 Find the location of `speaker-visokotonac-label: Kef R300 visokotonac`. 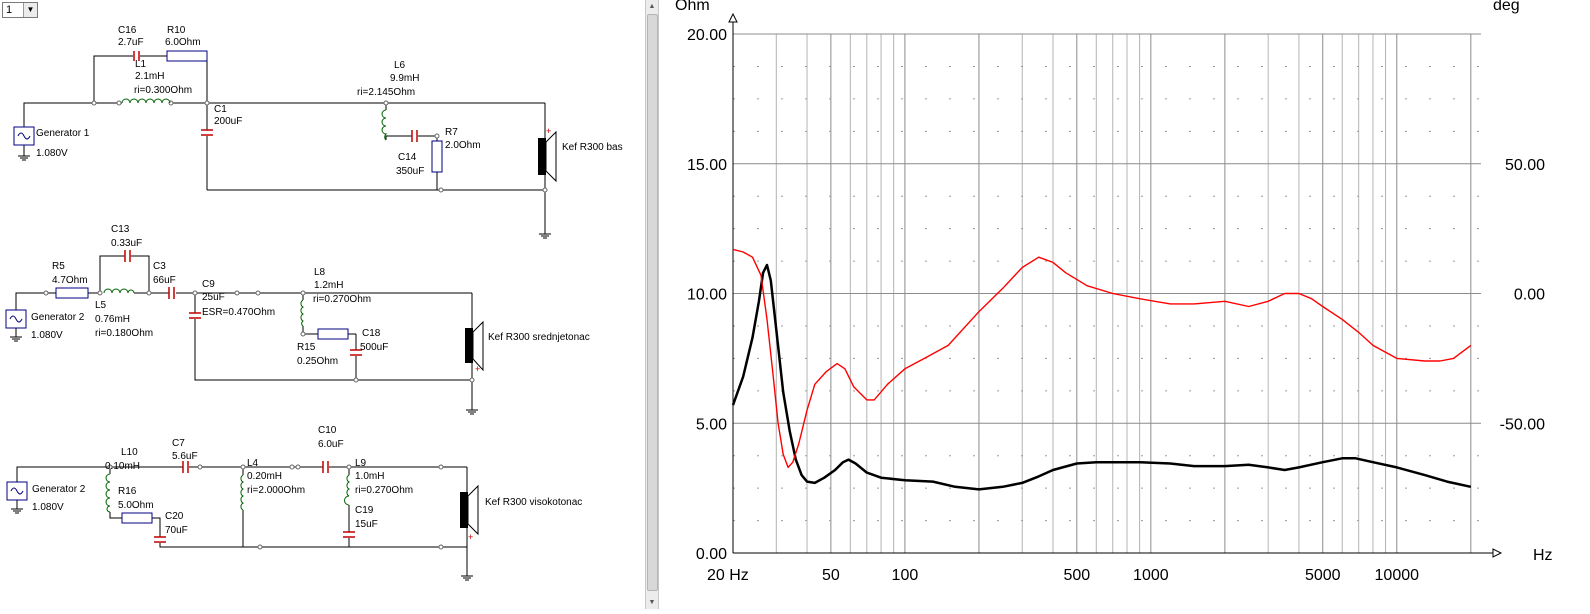

speaker-visokotonac-label: Kef R300 visokotonac is located at coordinates (533, 502).